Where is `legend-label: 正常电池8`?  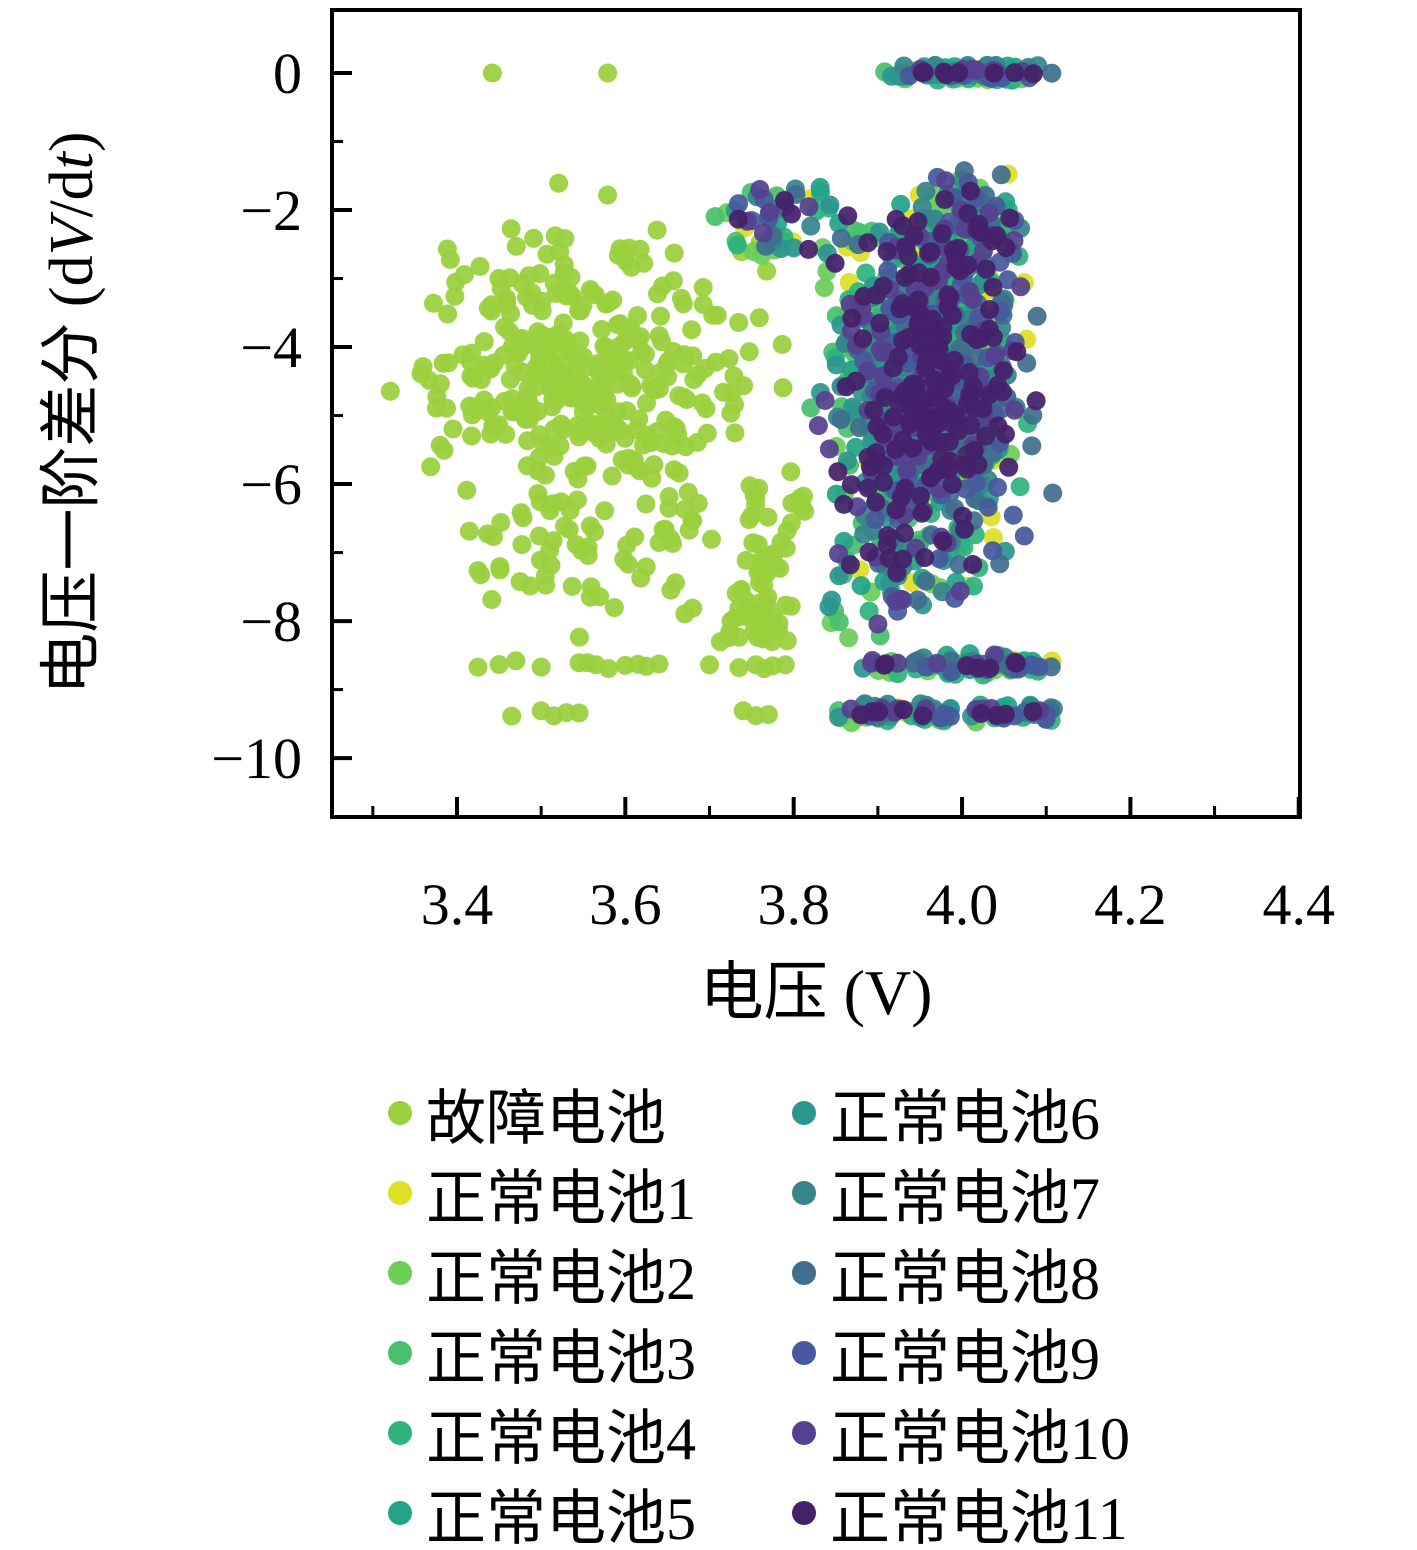 legend-label: 正常电池8 is located at coordinates (965, 1278).